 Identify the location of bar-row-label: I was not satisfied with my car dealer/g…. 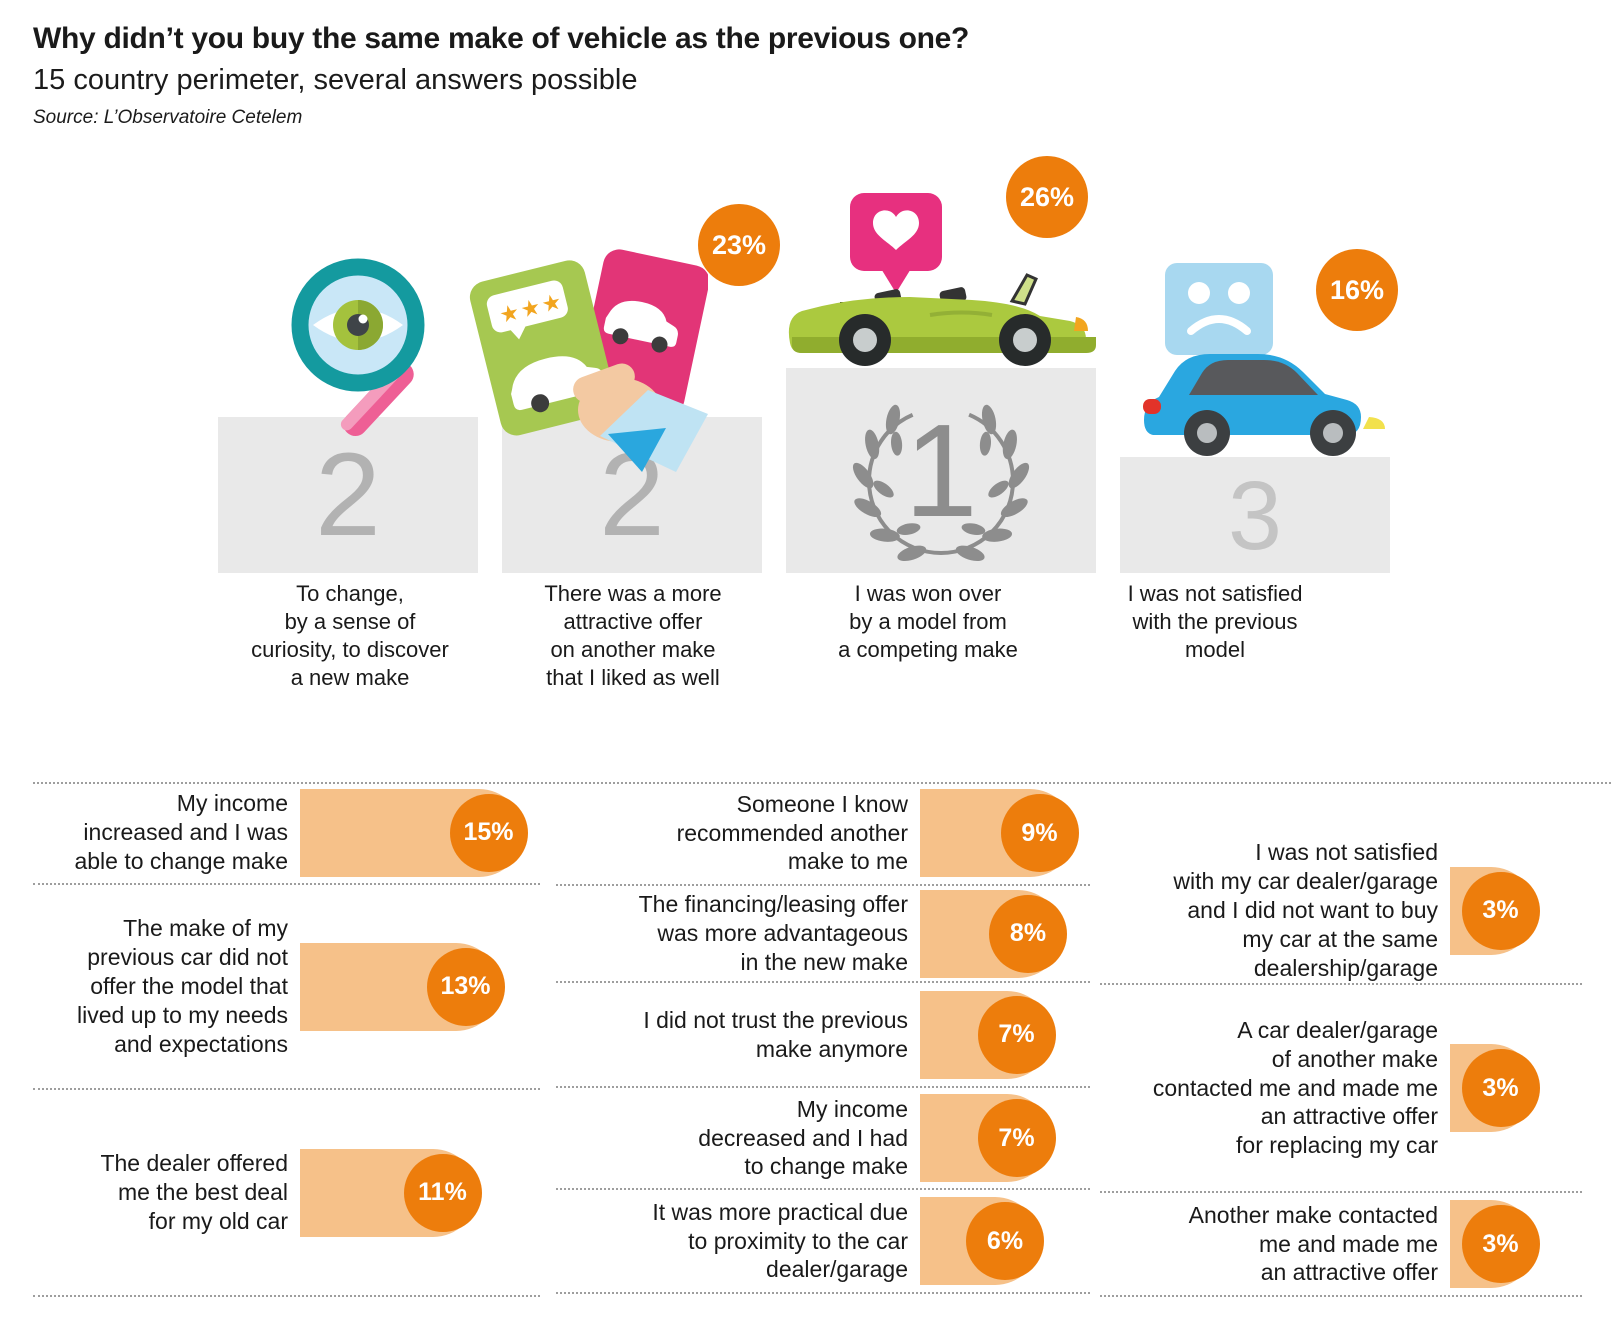
(1305, 910).